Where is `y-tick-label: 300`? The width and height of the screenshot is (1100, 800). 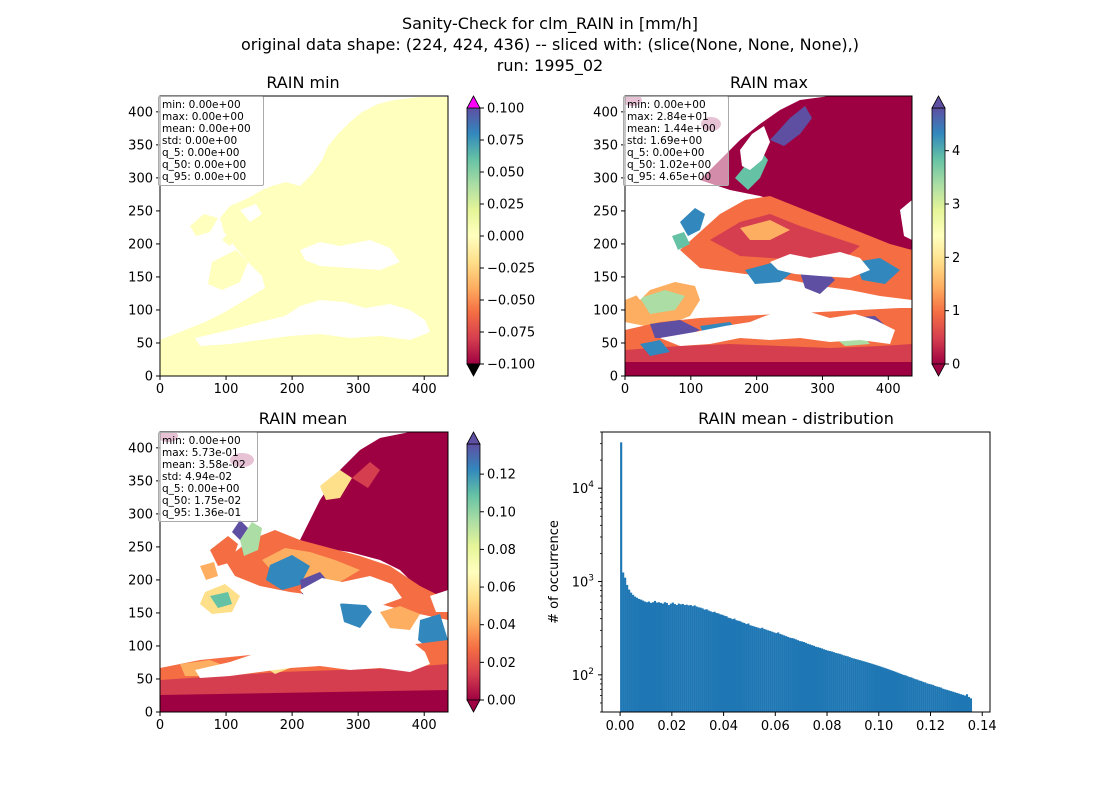 y-tick-label: 300 is located at coordinates (140, 514).